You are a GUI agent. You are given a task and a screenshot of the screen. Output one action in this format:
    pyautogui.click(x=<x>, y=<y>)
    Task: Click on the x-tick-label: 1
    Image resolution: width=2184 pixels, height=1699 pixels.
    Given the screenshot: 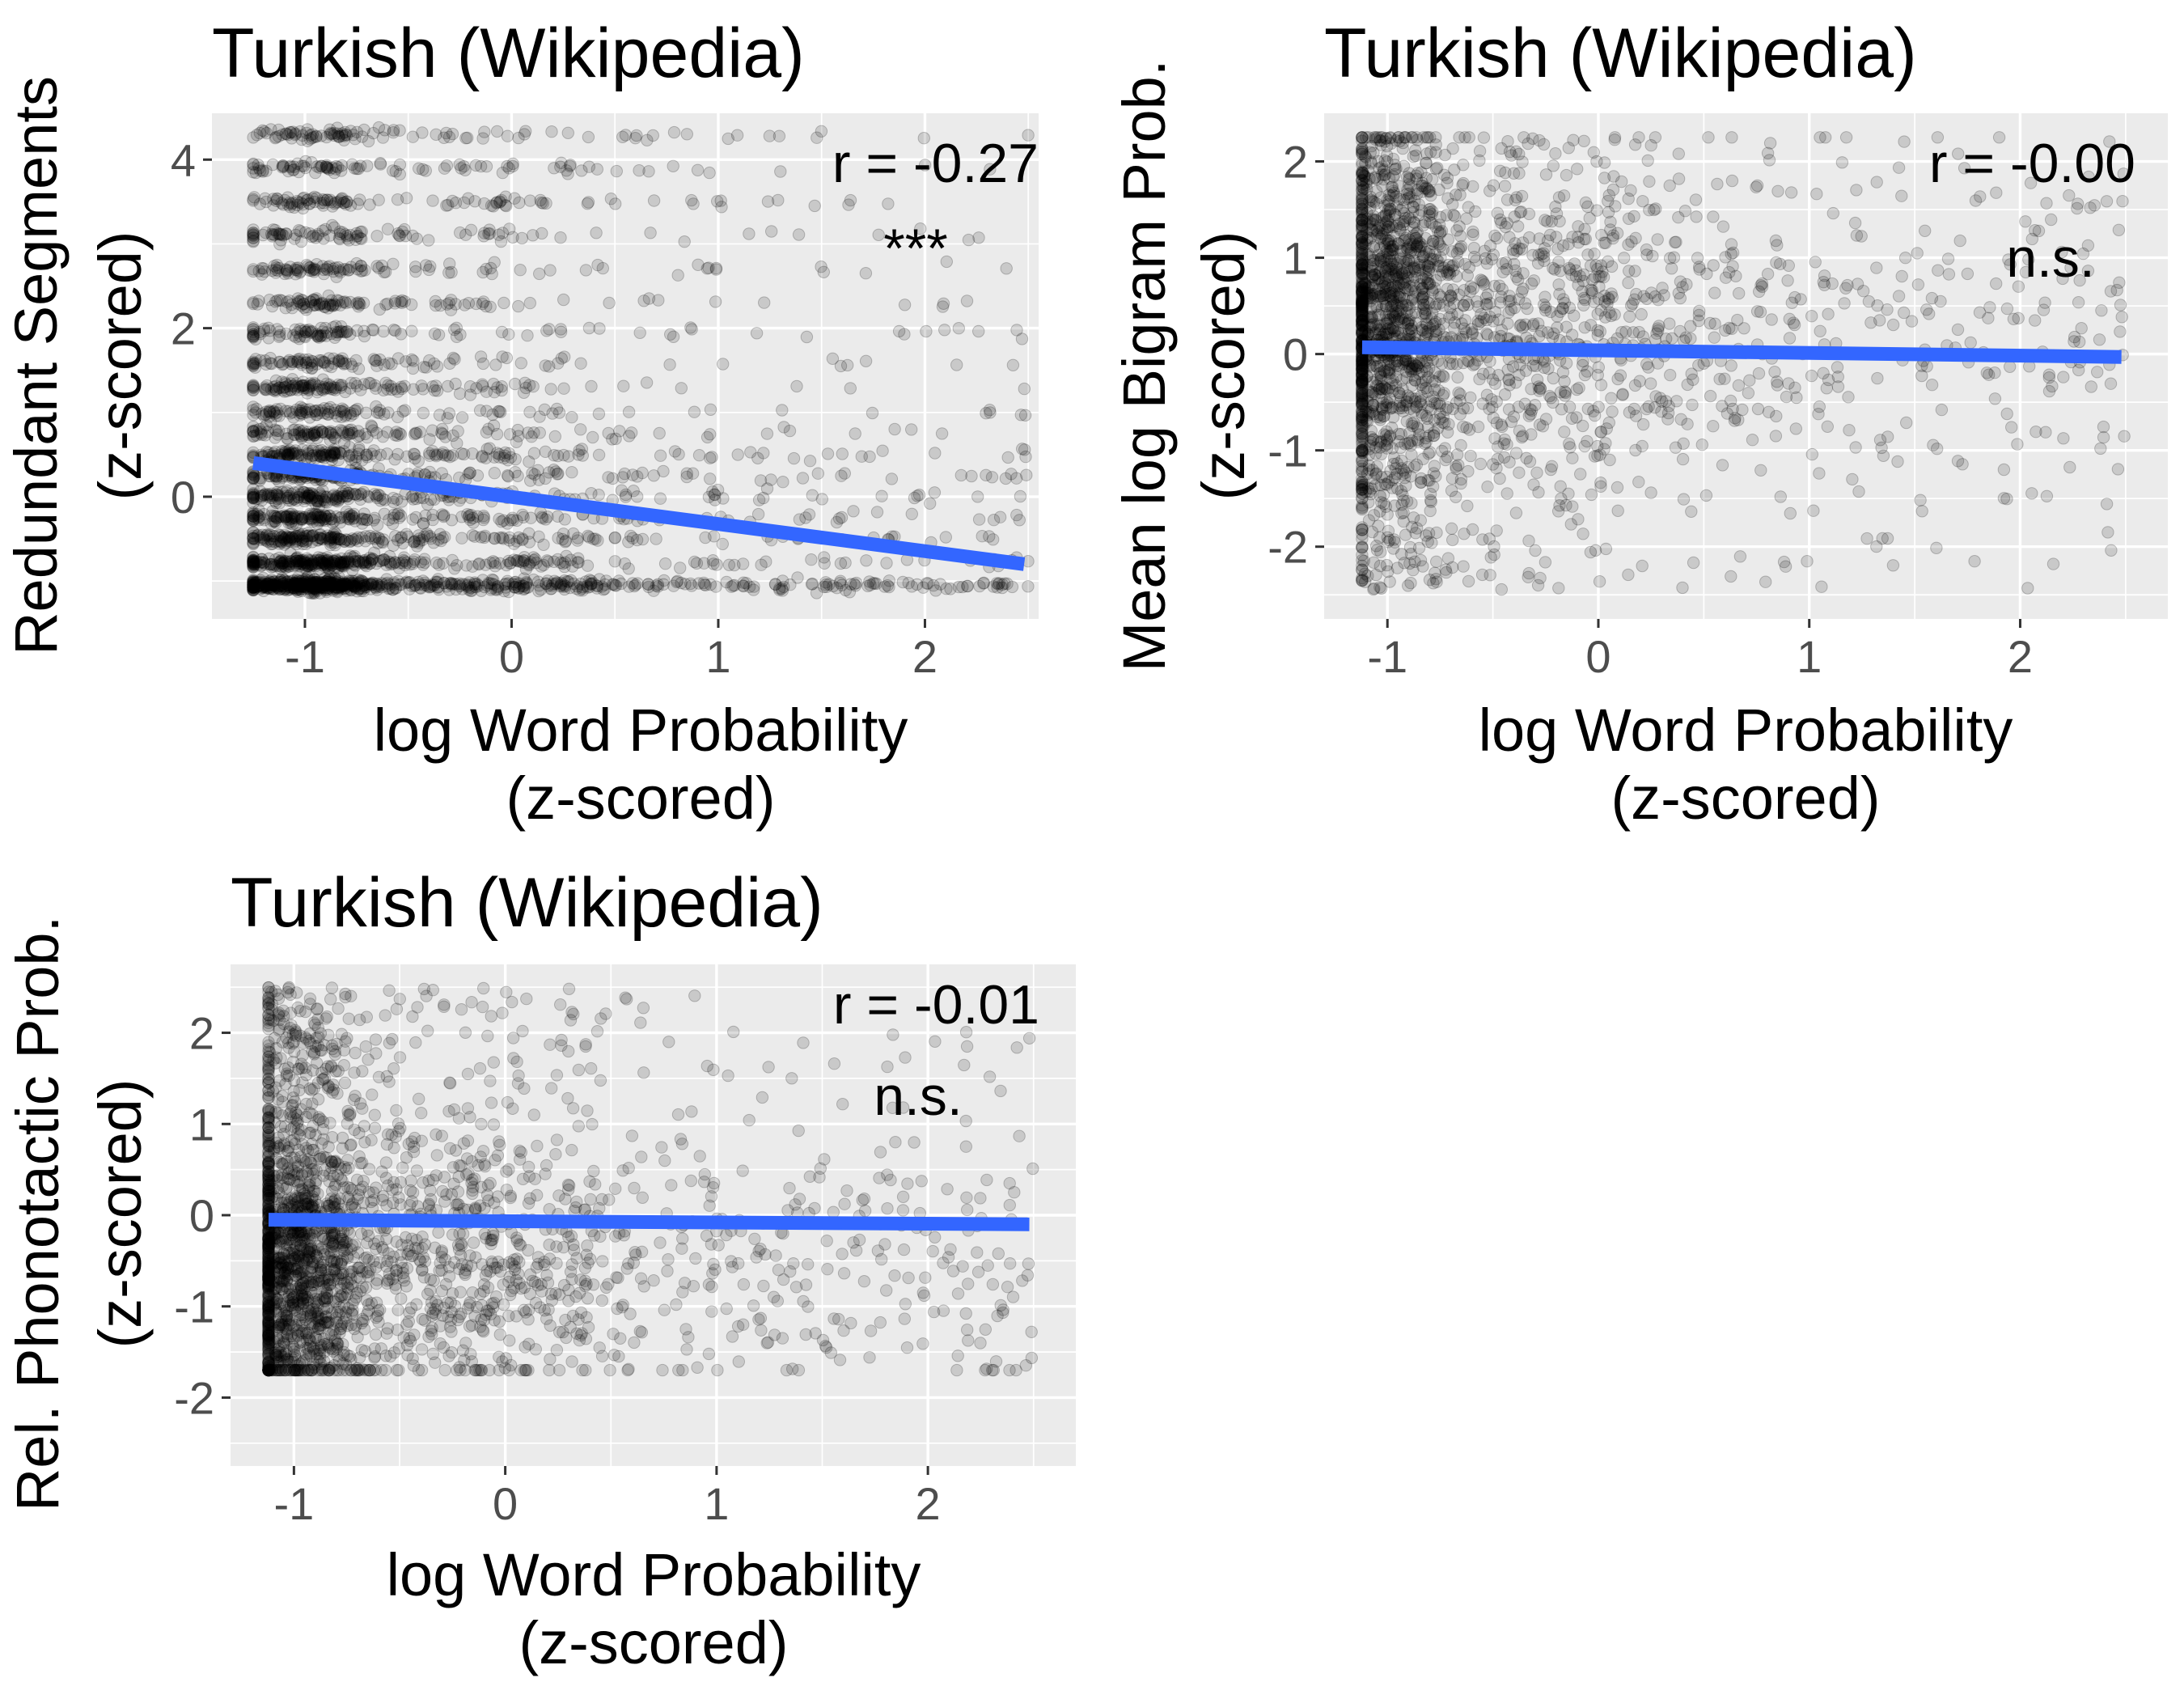 What is the action you would take?
    pyautogui.click(x=717, y=656)
    